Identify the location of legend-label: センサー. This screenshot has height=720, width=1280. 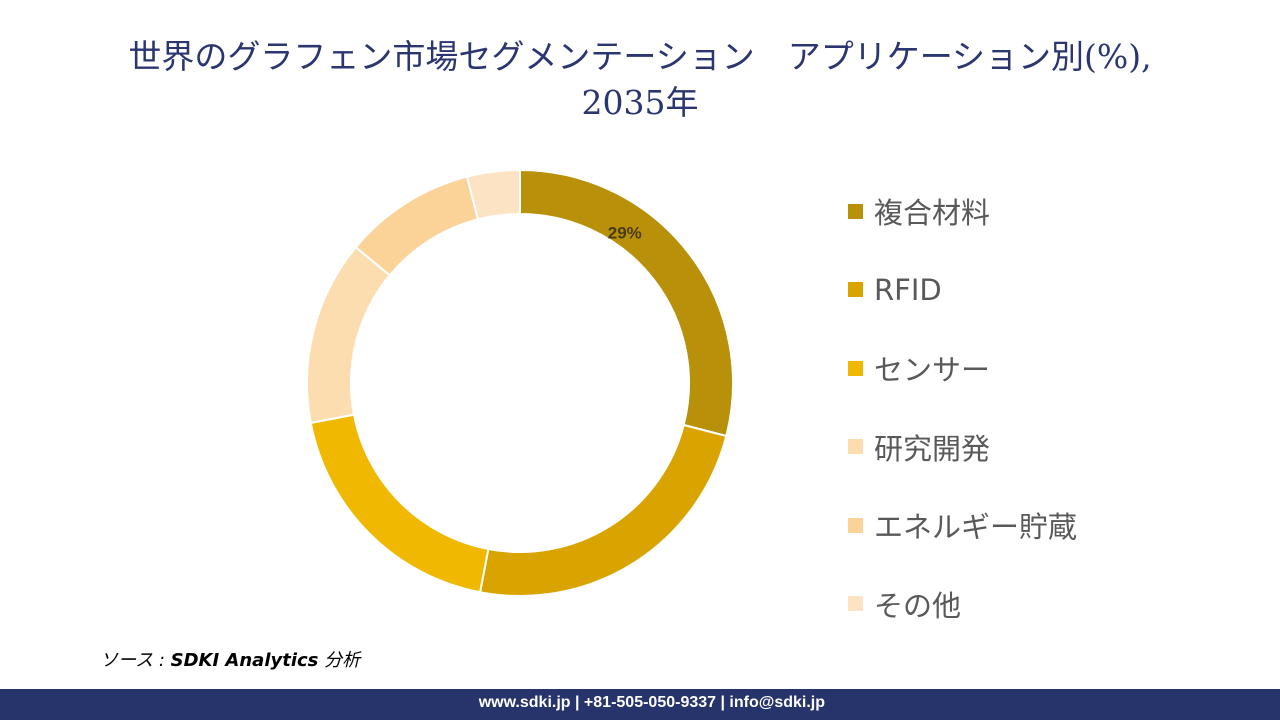
(932, 370).